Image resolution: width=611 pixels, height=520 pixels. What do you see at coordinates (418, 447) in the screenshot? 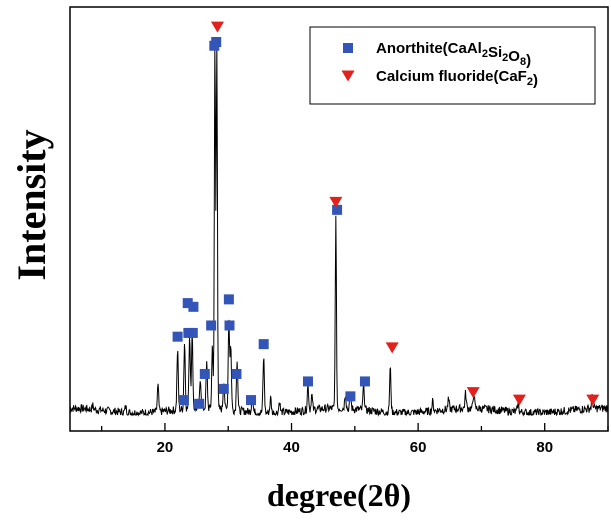
I see `x-tick-label: 60` at bounding box center [418, 447].